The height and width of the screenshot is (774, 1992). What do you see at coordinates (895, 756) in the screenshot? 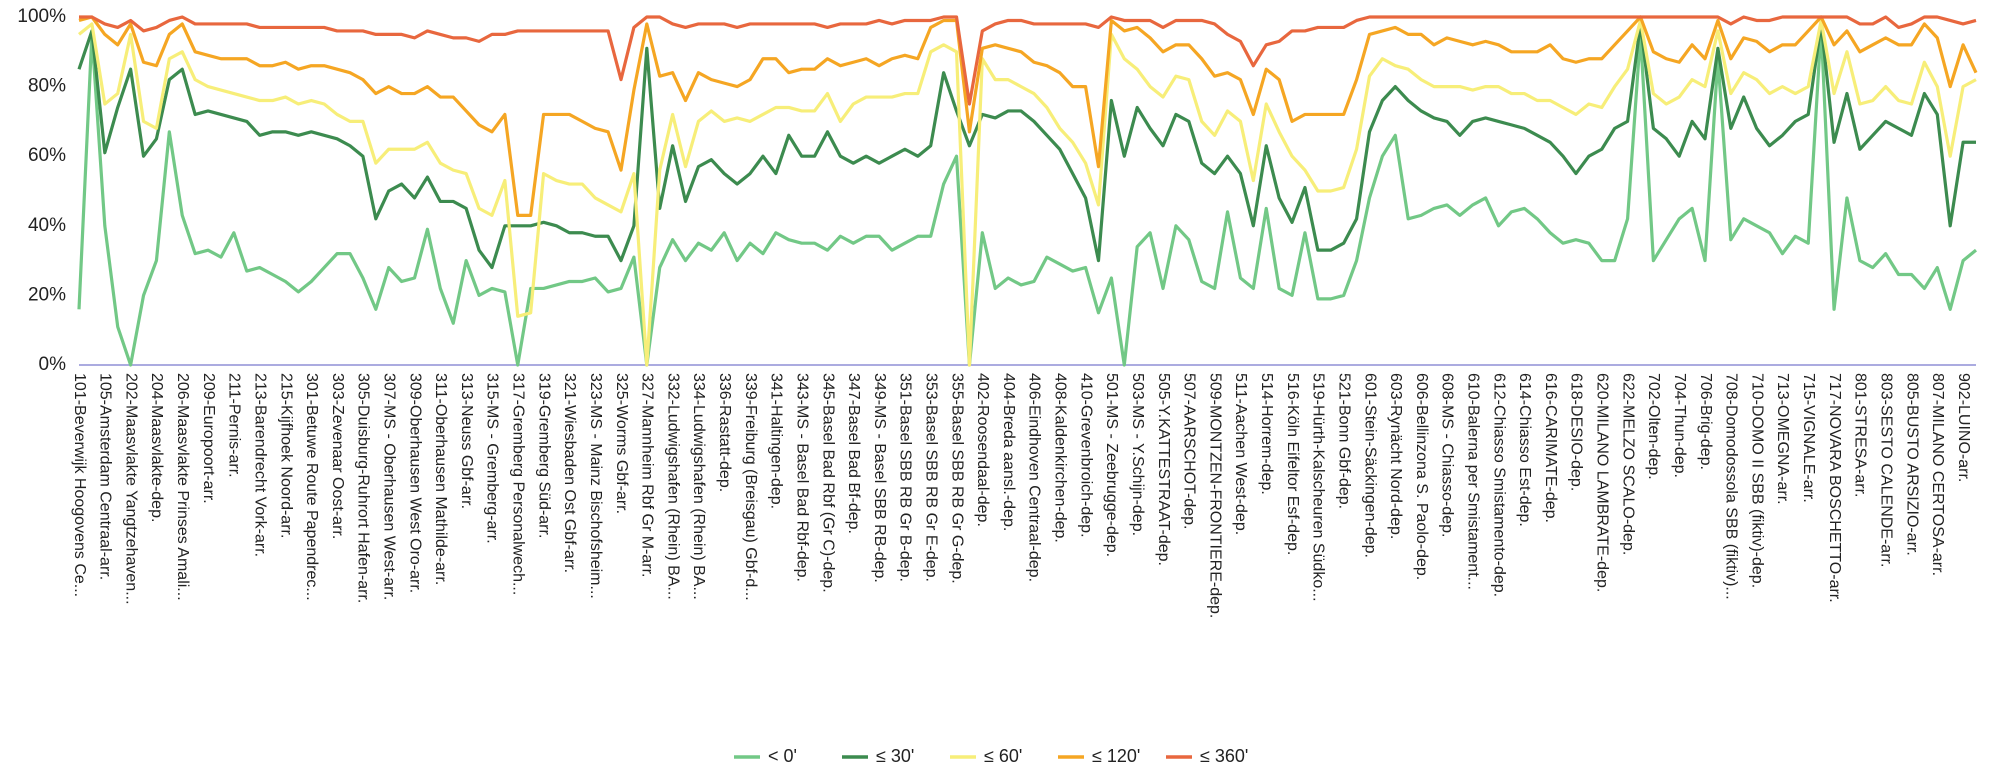
I see `legend-label: ≤ 30'` at bounding box center [895, 756].